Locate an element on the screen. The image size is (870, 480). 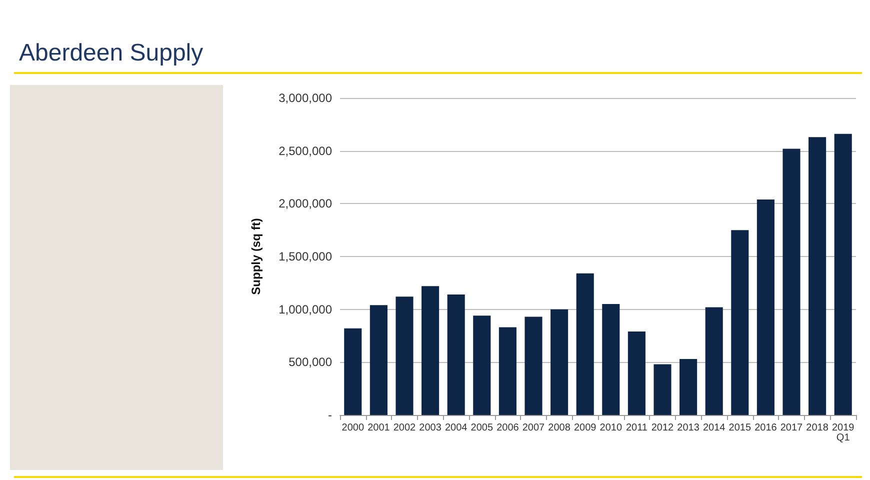
x-tick-label: 2015 is located at coordinates (740, 428).